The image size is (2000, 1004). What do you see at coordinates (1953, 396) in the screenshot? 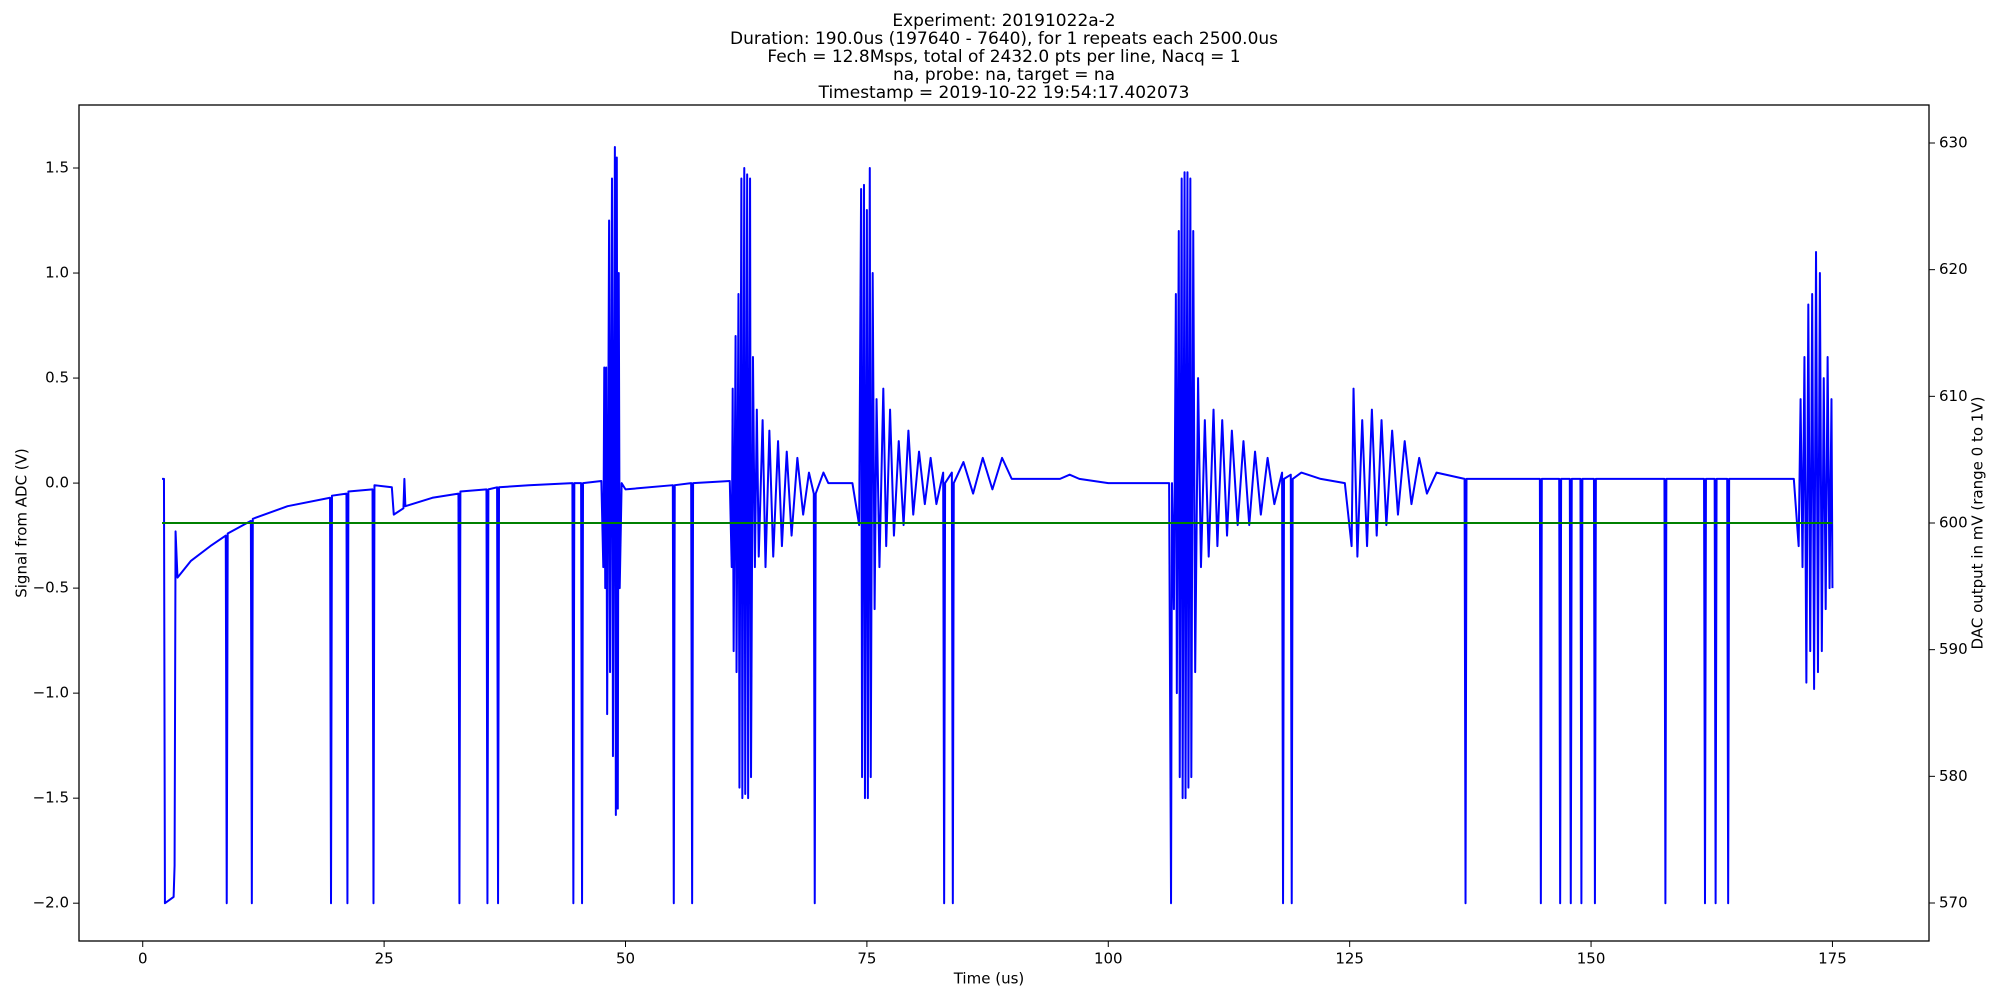
I see `y2-tick-label: 610` at bounding box center [1953, 396].